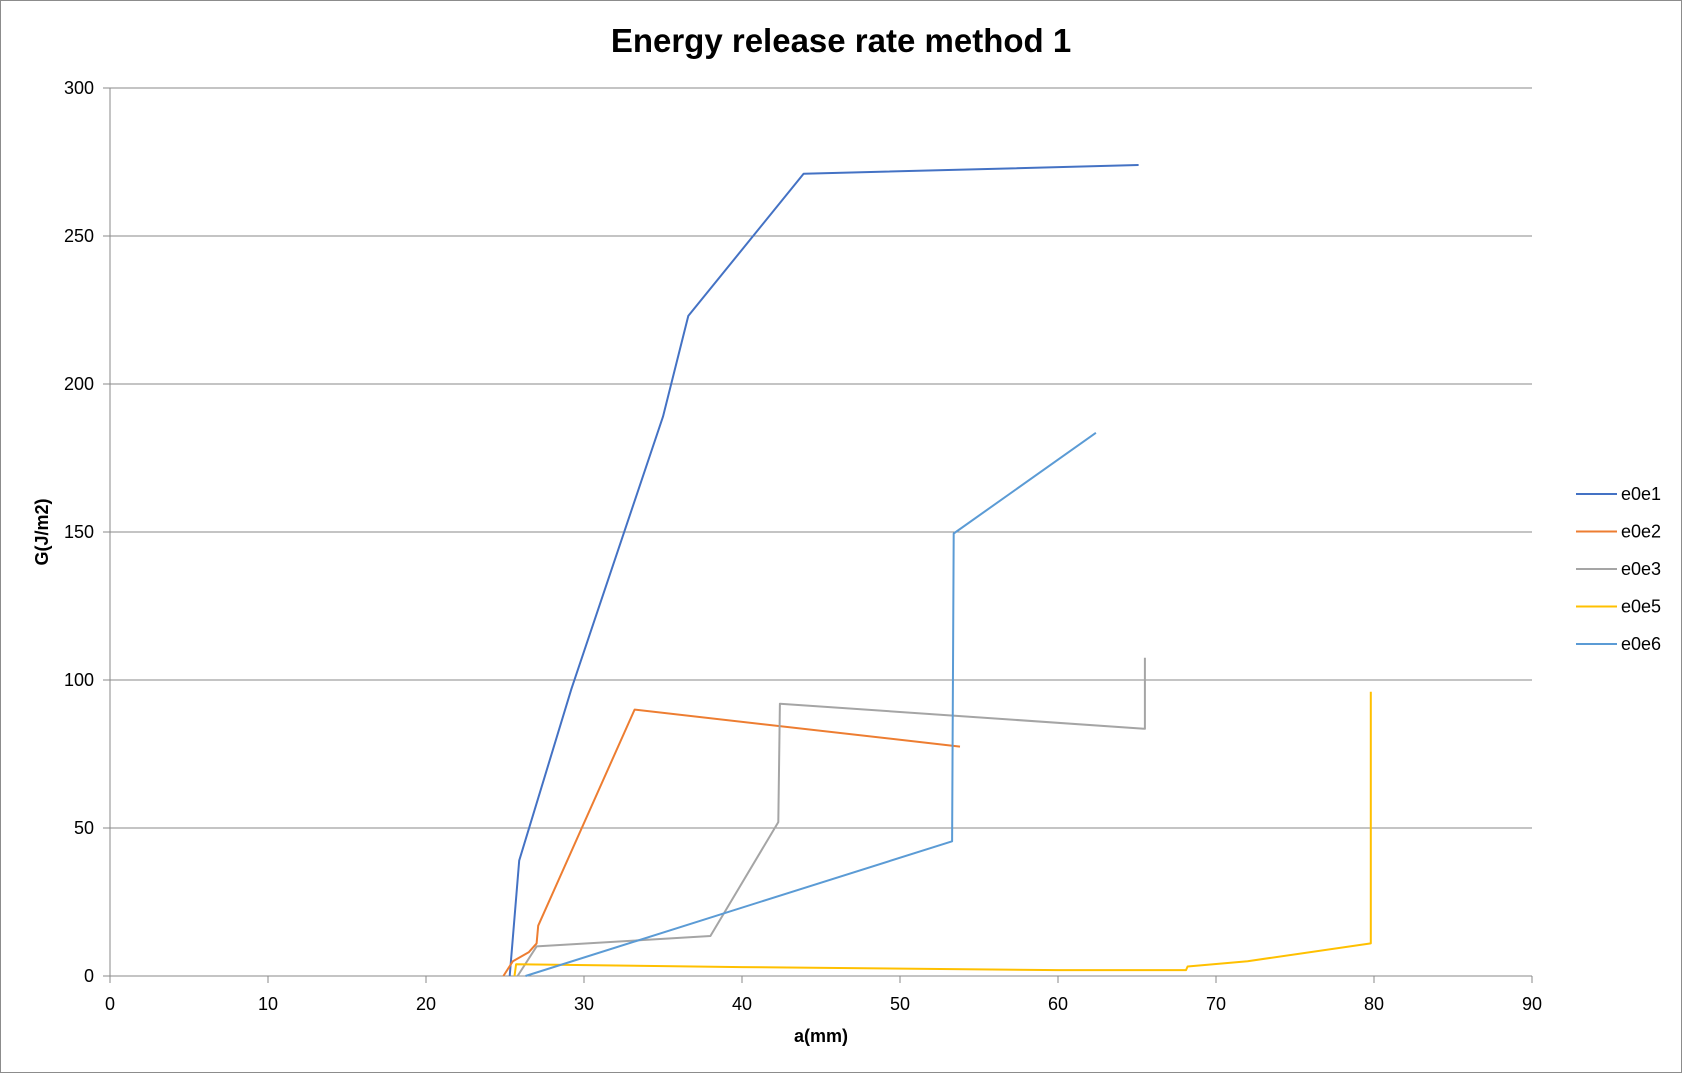 The width and height of the screenshot is (1682, 1074). What do you see at coordinates (110, 1004) in the screenshot?
I see `x-tick-label: 0` at bounding box center [110, 1004].